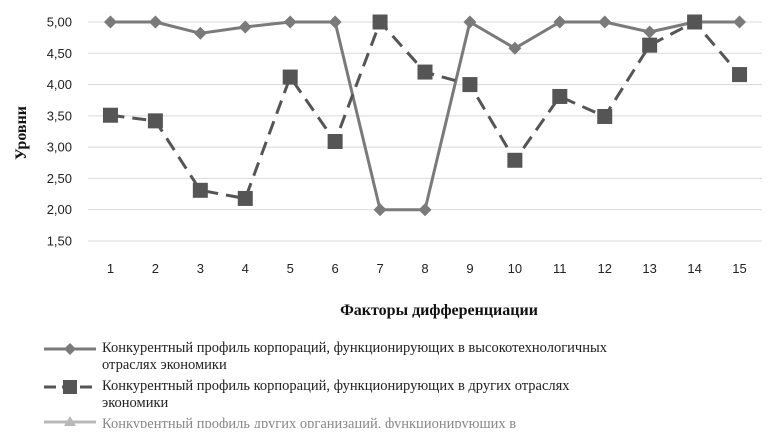 This screenshot has height=435, width=773. Describe the element at coordinates (155, 268) in the screenshot. I see `x-tick-label: 2` at that location.